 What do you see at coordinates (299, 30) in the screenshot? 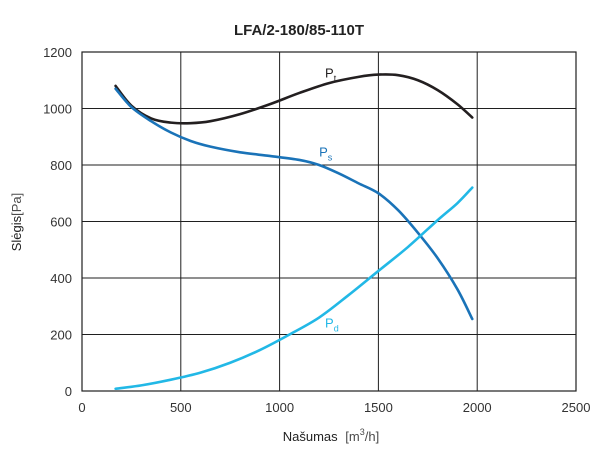
I see `chart-title: LFA/2-180/85-110T` at bounding box center [299, 30].